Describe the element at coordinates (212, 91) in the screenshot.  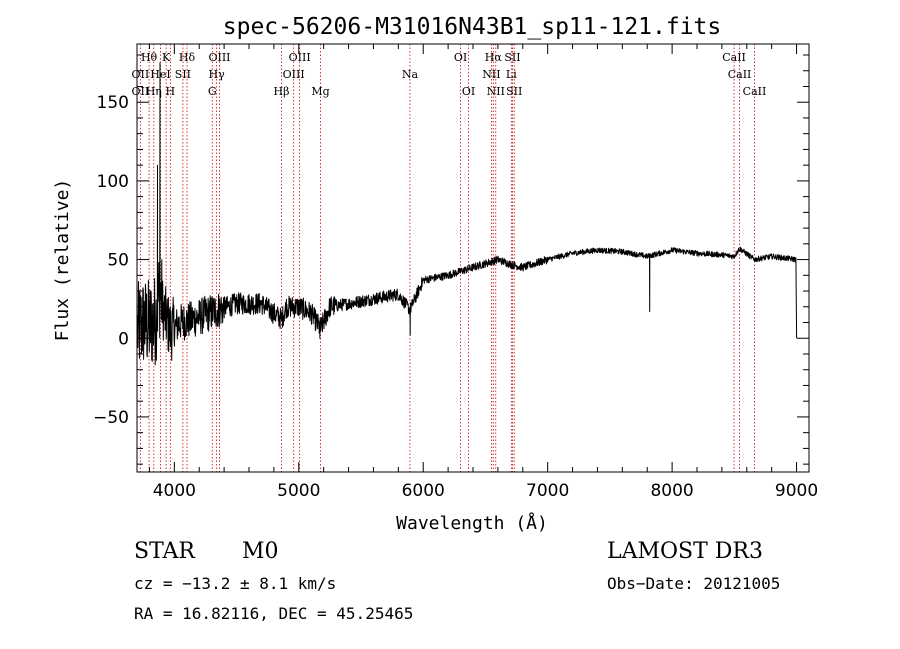
I see `line-marker-label: G` at that location.